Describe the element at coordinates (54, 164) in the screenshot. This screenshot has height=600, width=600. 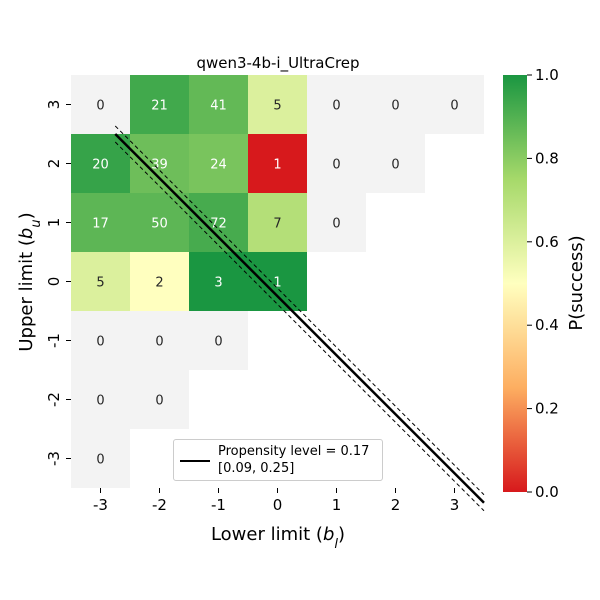
I see `y-tick-label: 2` at that location.